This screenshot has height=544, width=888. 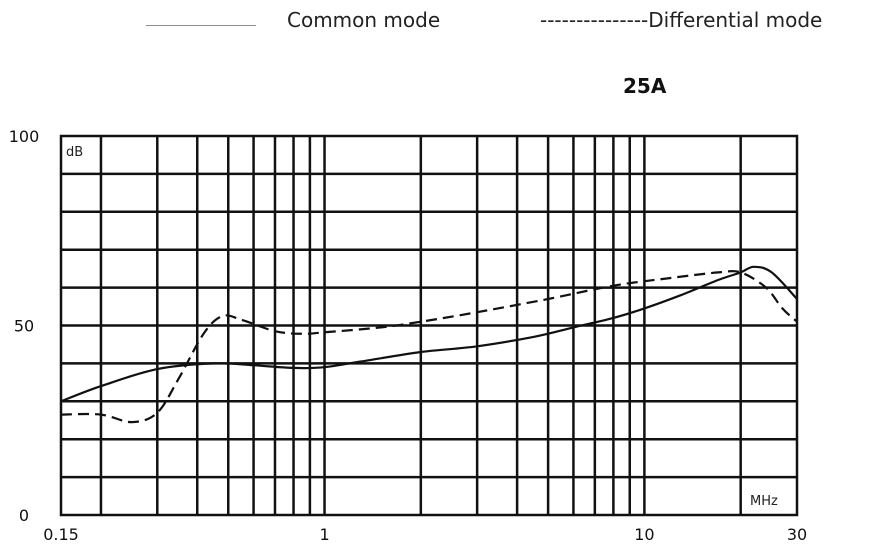 What do you see at coordinates (644, 534) in the screenshot?
I see `x-tick-label: 10` at bounding box center [644, 534].